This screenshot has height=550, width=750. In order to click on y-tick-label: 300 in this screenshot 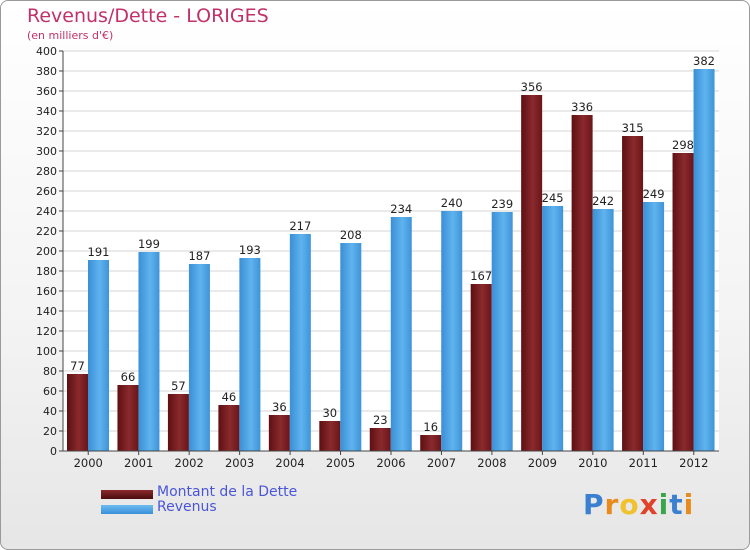, I will do `click(46, 151)`.